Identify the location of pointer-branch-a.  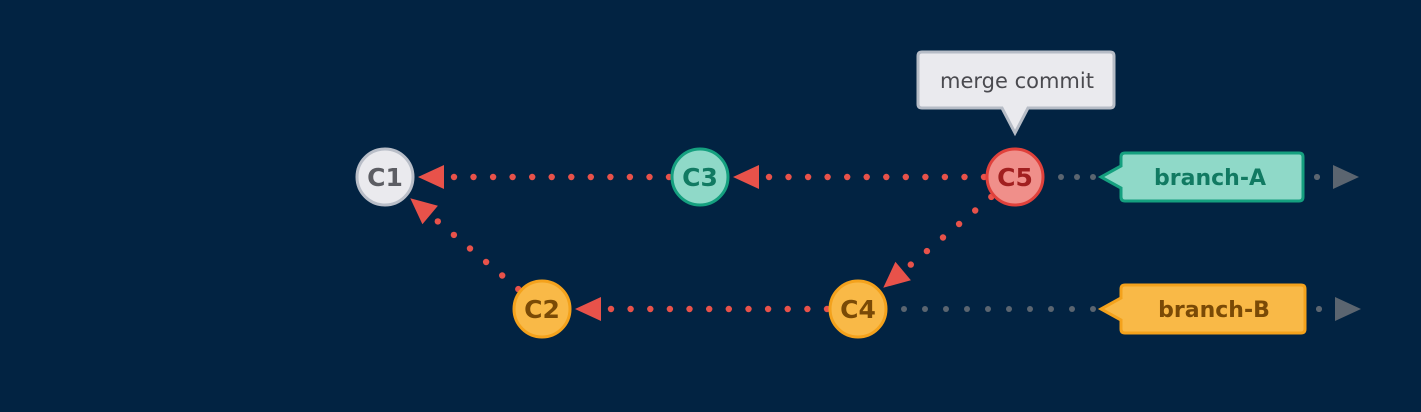
(1208, 177).